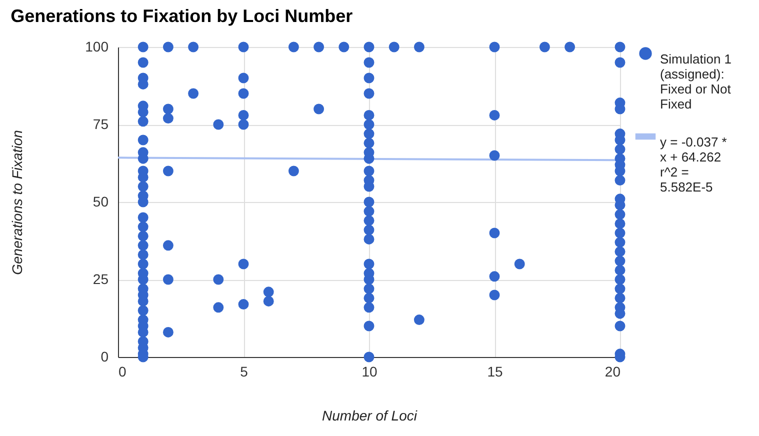  I want to click on y-tick-label: 100, so click(97, 46).